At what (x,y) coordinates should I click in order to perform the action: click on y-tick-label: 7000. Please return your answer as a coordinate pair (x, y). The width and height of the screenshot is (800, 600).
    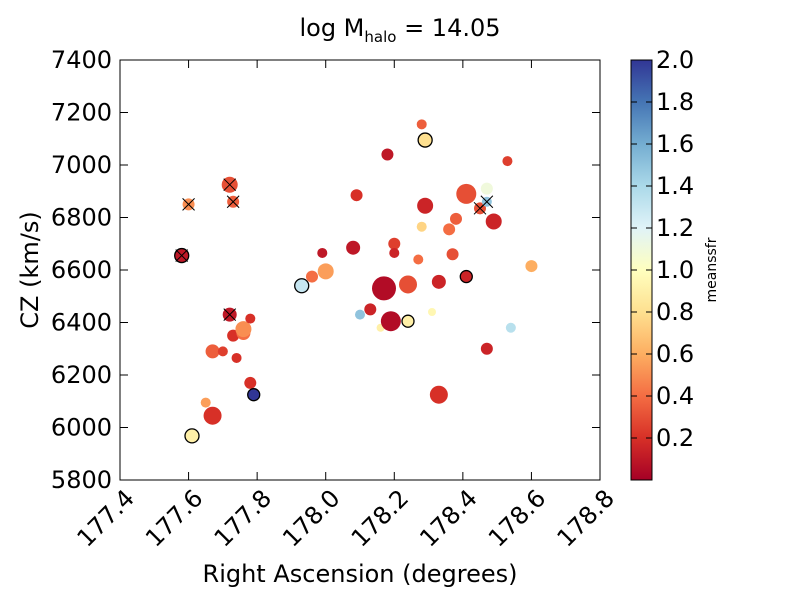
    Looking at the image, I should click on (81, 165).